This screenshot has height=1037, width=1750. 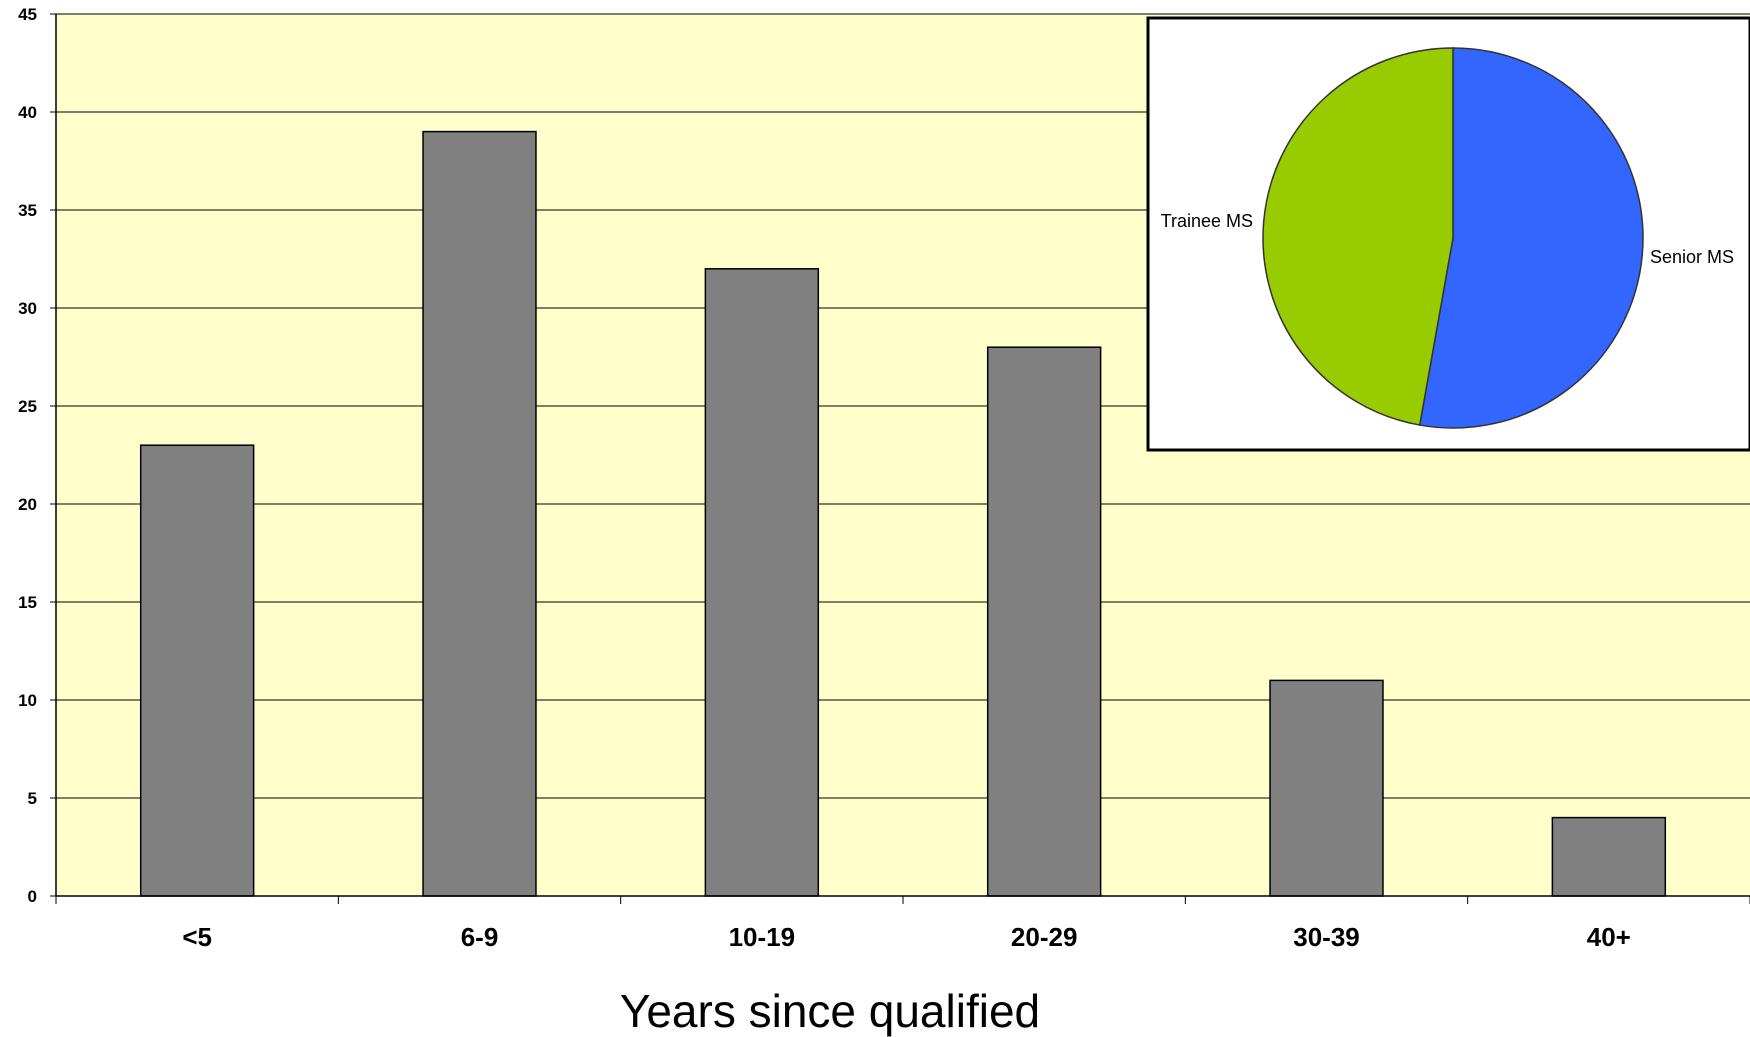 What do you see at coordinates (197, 937) in the screenshot?
I see `x-tick-label: <5` at bounding box center [197, 937].